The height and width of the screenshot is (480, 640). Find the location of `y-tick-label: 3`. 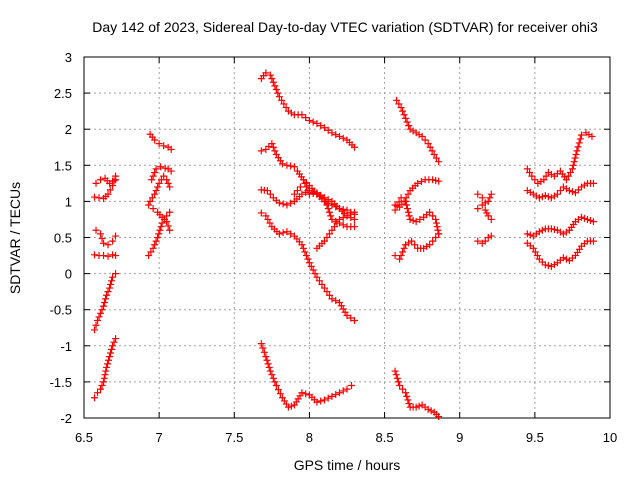

y-tick-label: 3 is located at coordinates (68, 57).